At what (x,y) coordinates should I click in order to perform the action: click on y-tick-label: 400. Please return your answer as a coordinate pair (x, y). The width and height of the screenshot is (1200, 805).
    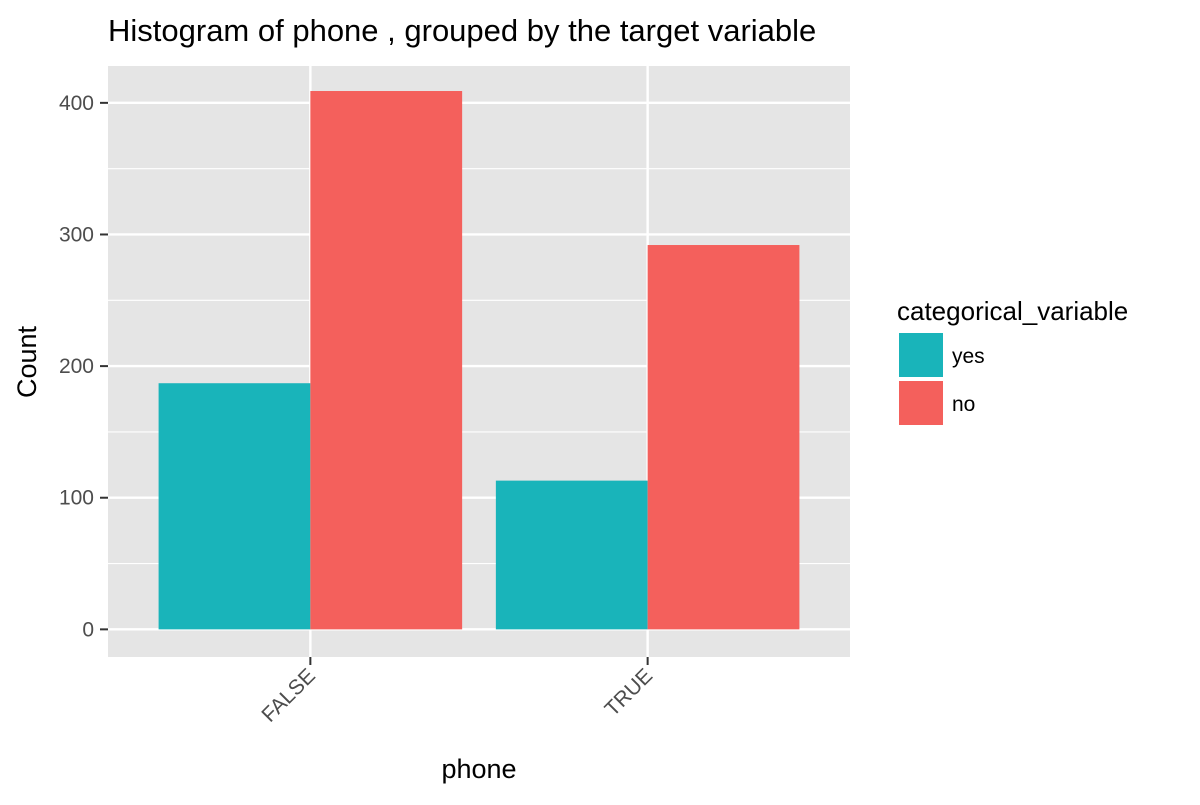
    Looking at the image, I should click on (76, 103).